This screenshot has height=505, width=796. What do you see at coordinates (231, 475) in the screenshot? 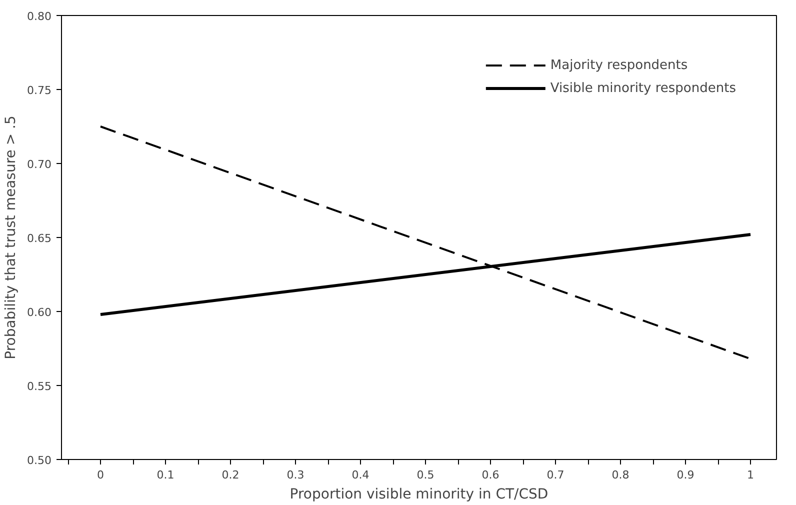
I see `x-tick-label: 0.2` at bounding box center [231, 475].